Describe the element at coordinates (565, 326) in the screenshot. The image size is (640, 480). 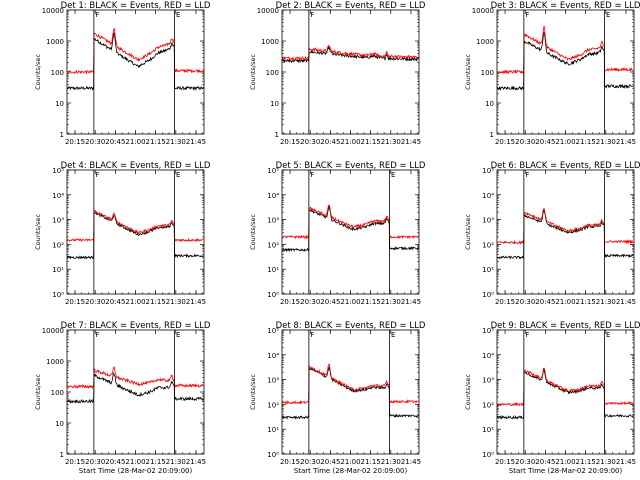
I see `panel-title: Det 9: BLACK = Events, RED = LLD` at that location.